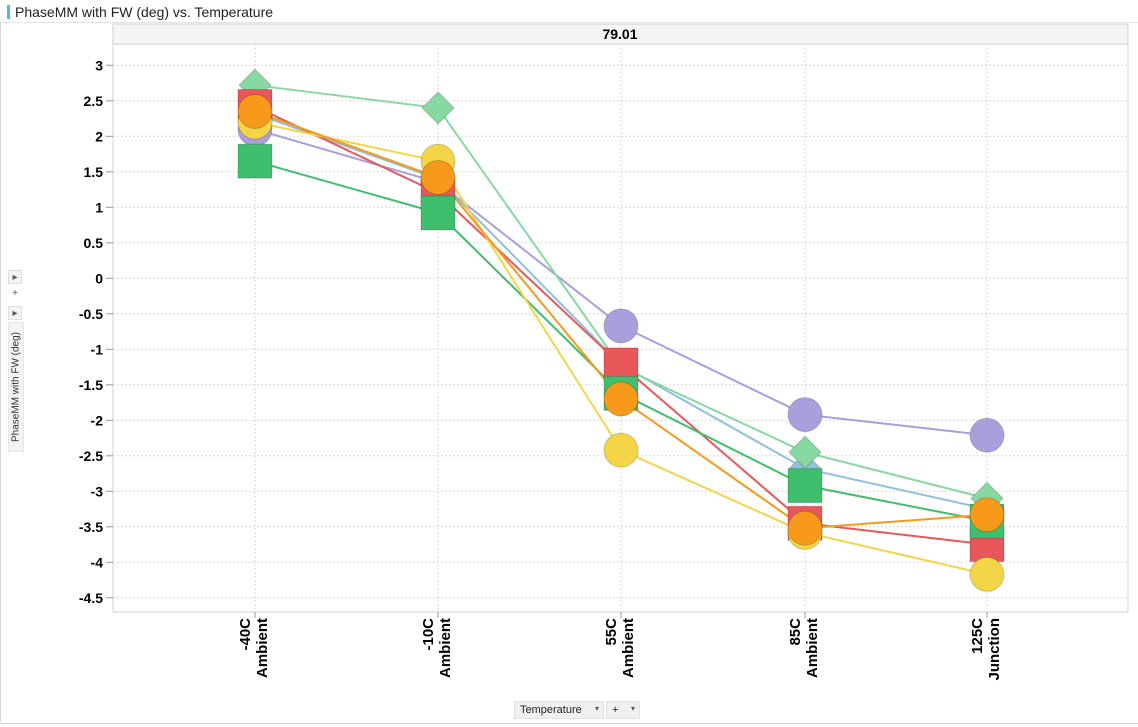 The width and height of the screenshot is (1138, 727). Describe the element at coordinates (569, 723) in the screenshot. I see `frame-bottom-border` at that location.